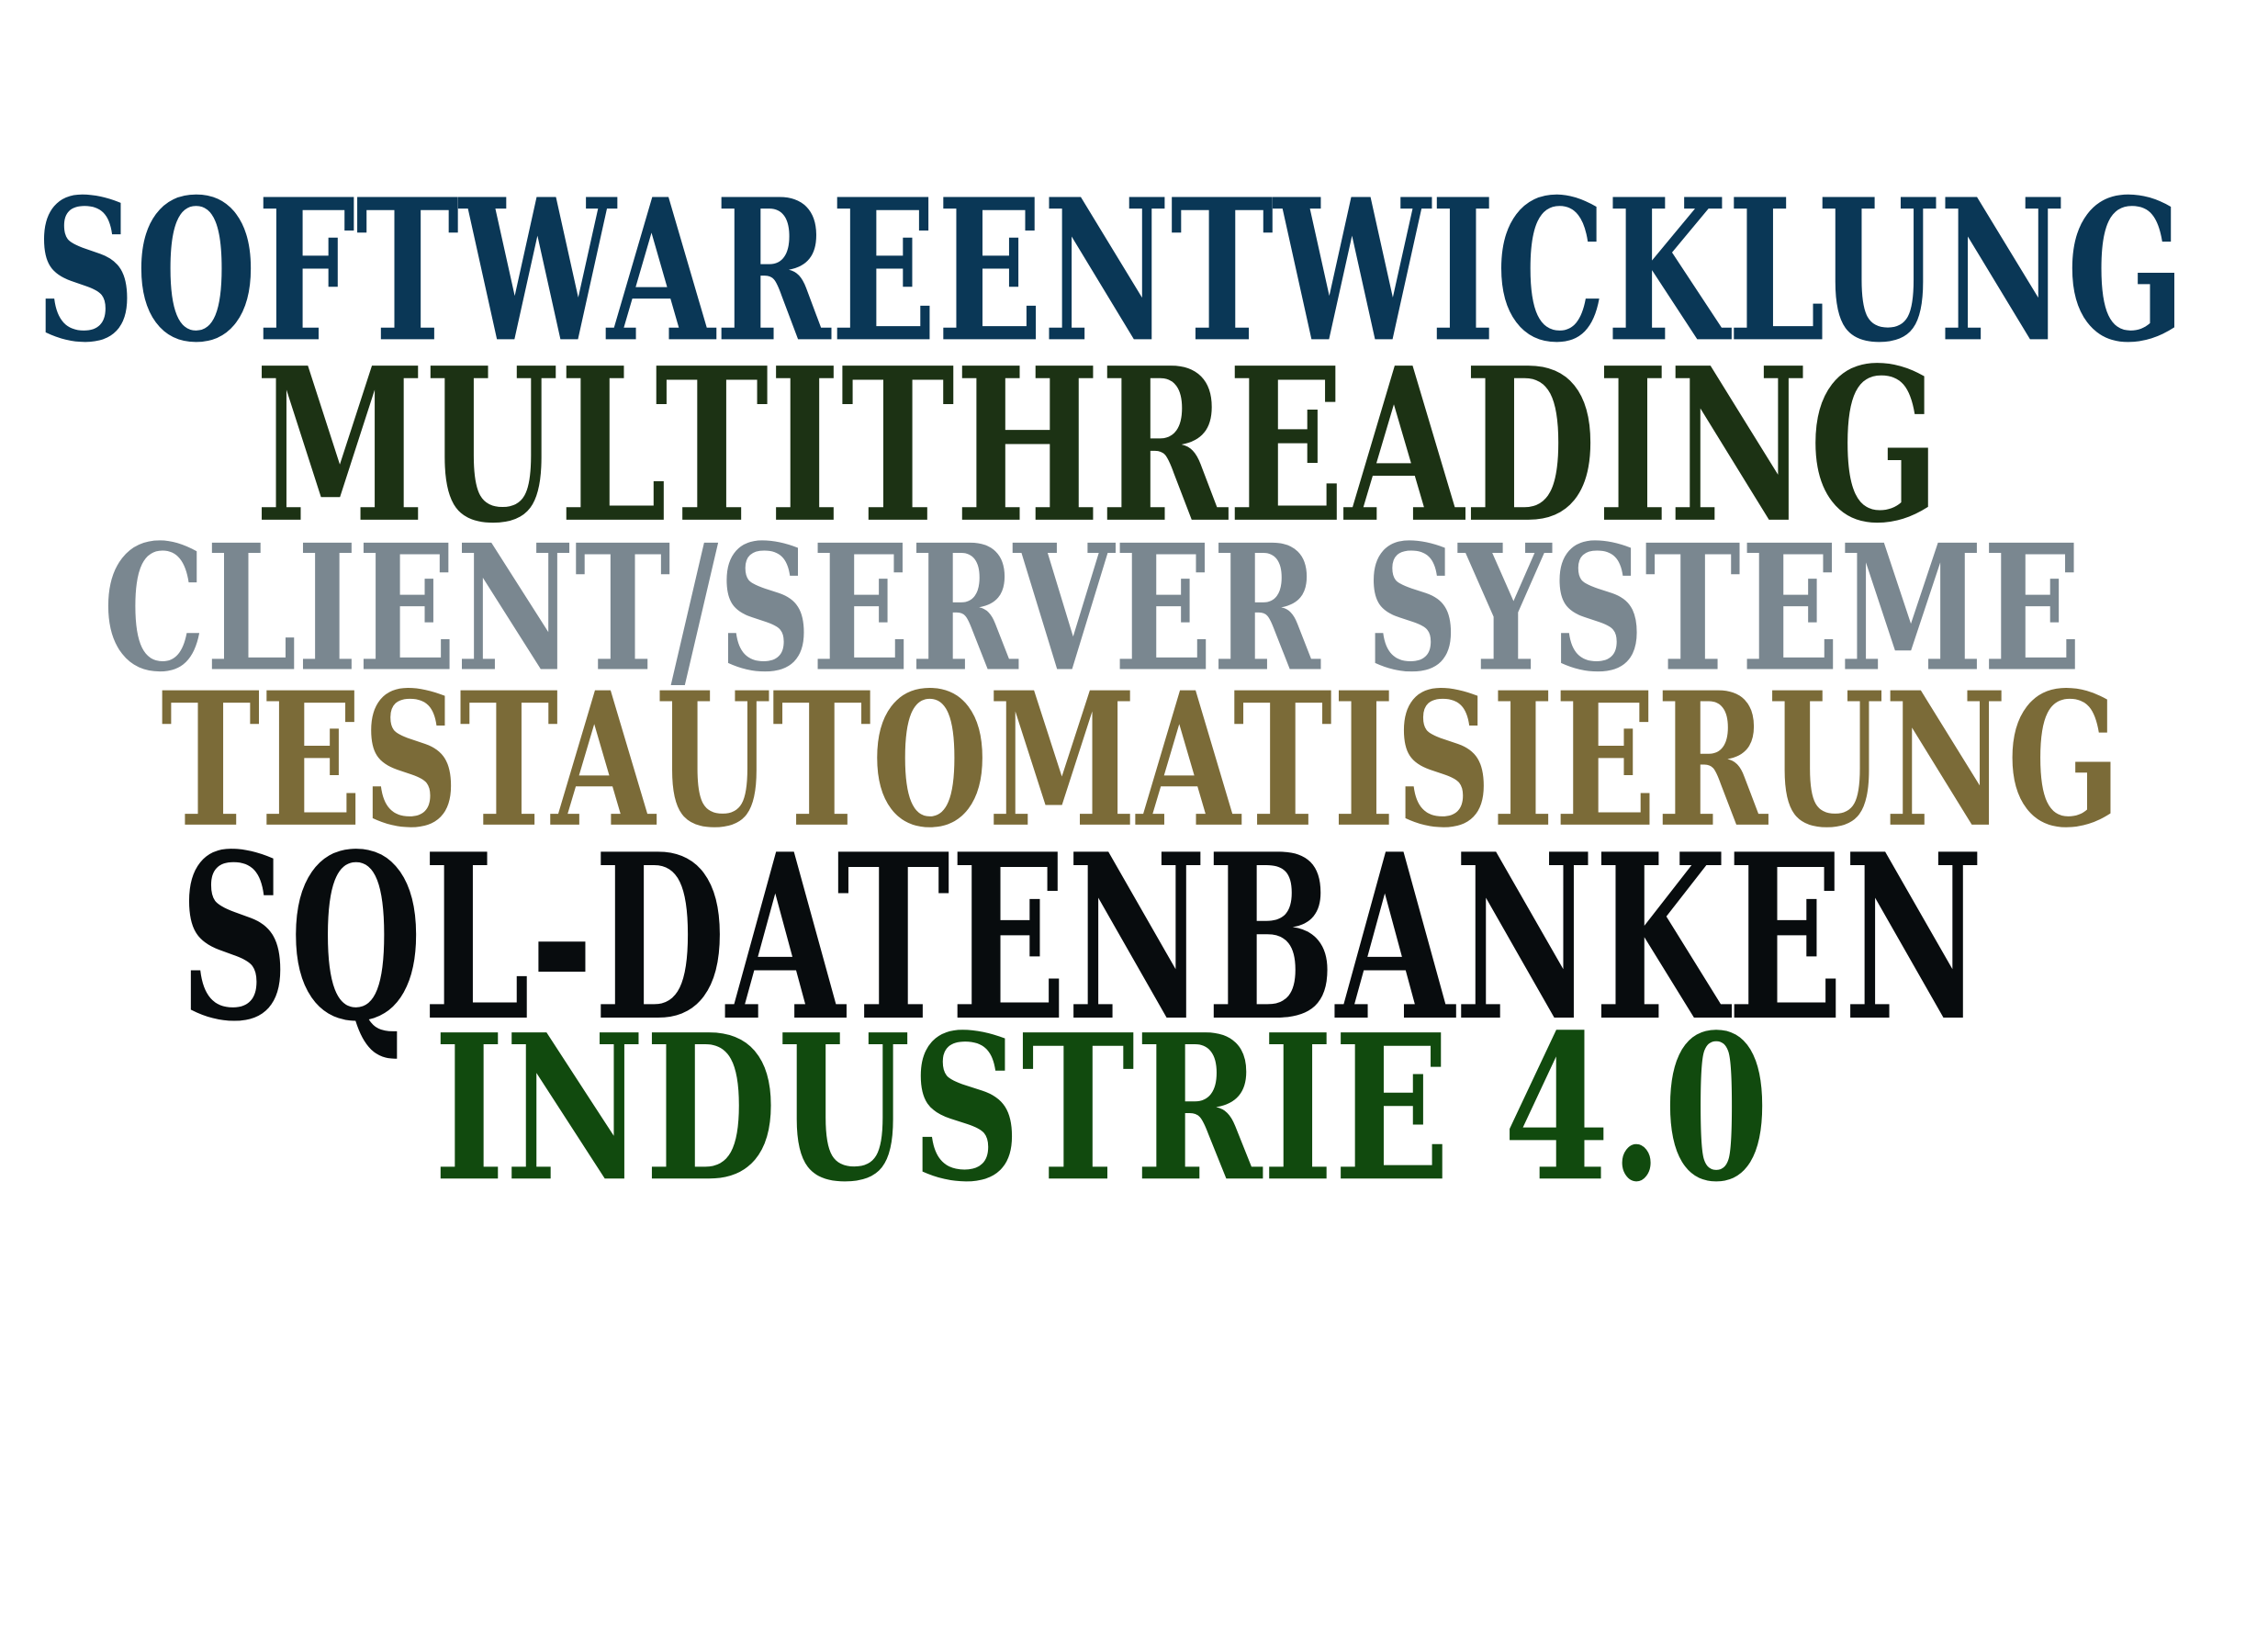  Describe the element at coordinates (1101, 1108) in the screenshot. I see `word-industrie-4-0: INDUSTRIE 4.0` at that location.